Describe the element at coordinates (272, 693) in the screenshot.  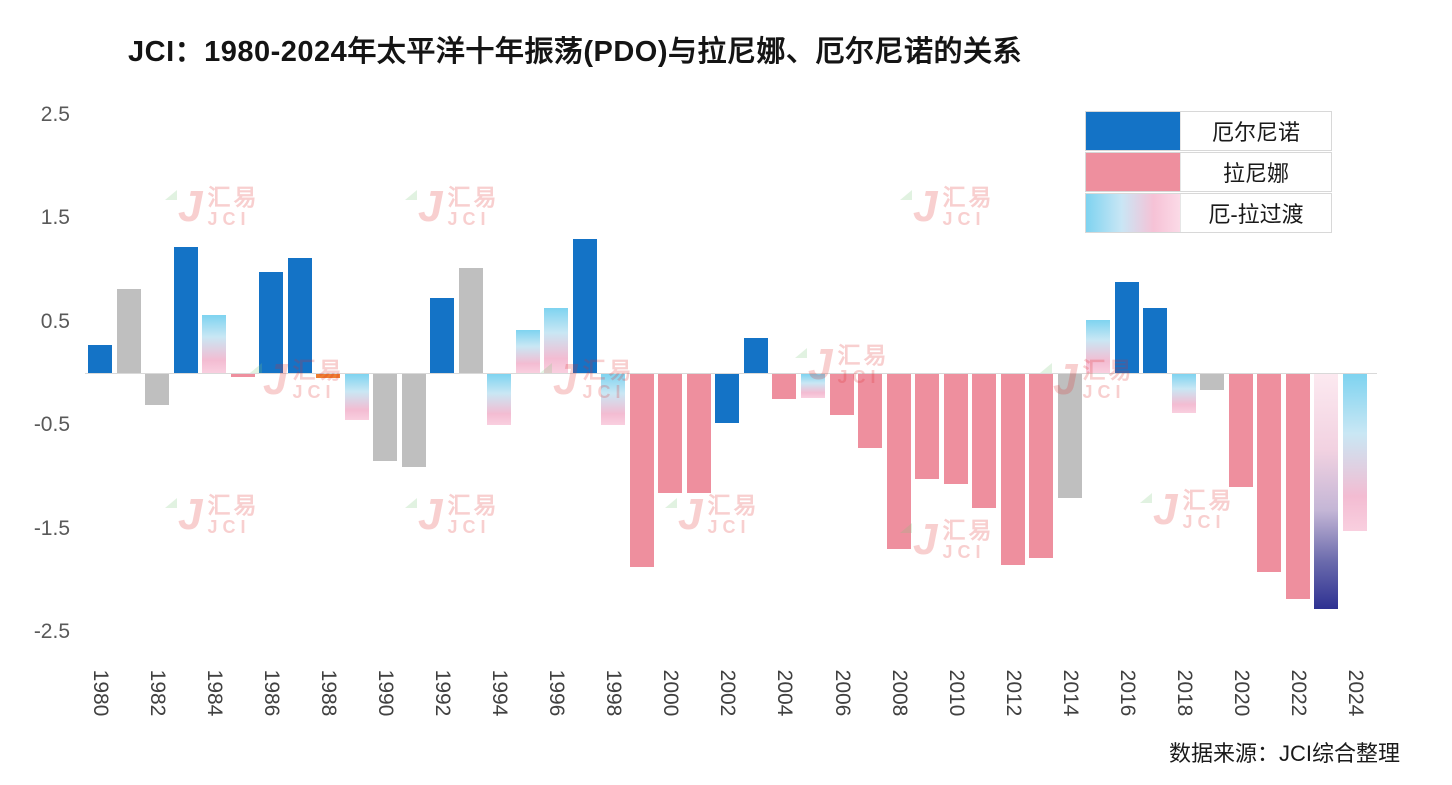
I see `x-axis-tick: 1986` at that location.